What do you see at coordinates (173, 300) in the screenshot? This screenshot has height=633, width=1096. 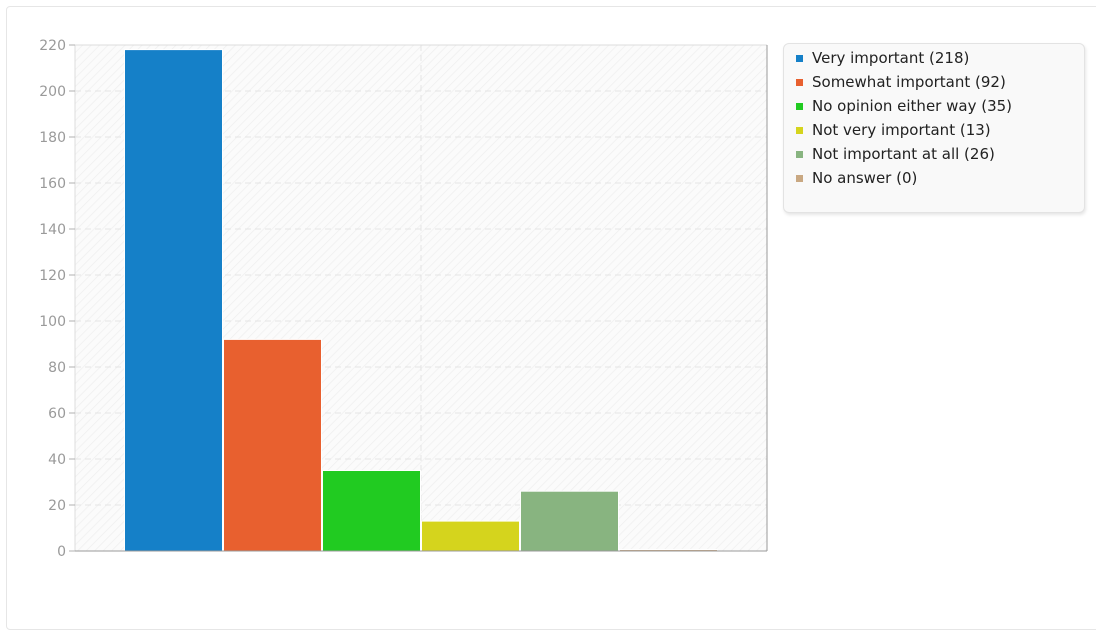 I see `bar-very-important` at bounding box center [173, 300].